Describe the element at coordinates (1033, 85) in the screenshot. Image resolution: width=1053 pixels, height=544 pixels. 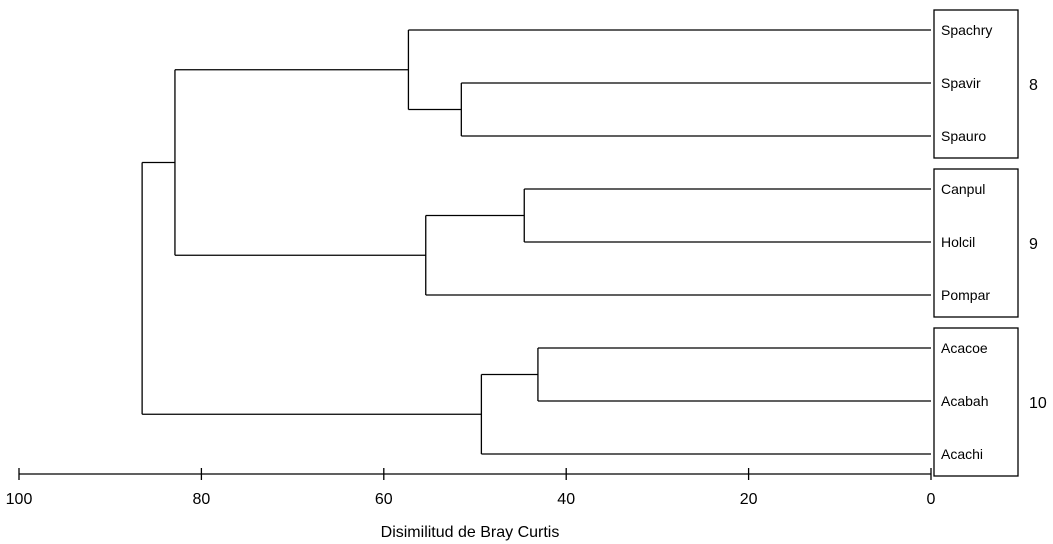
I see `cluster-group-label: 8` at that location.